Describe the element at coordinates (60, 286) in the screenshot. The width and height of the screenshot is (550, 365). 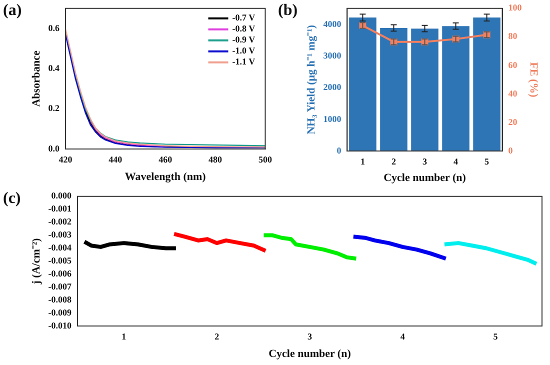
I see `y-tick-label: -0.007` at that location.